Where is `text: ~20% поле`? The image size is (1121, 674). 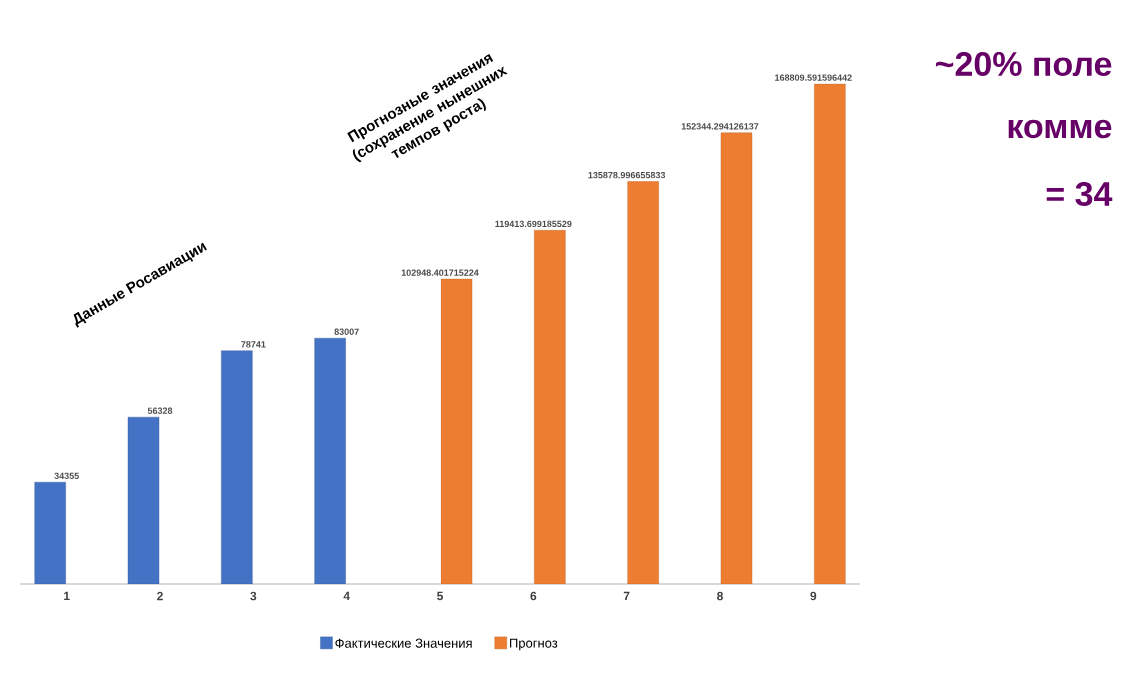
text: ~20% поле is located at coordinates (1023, 64).